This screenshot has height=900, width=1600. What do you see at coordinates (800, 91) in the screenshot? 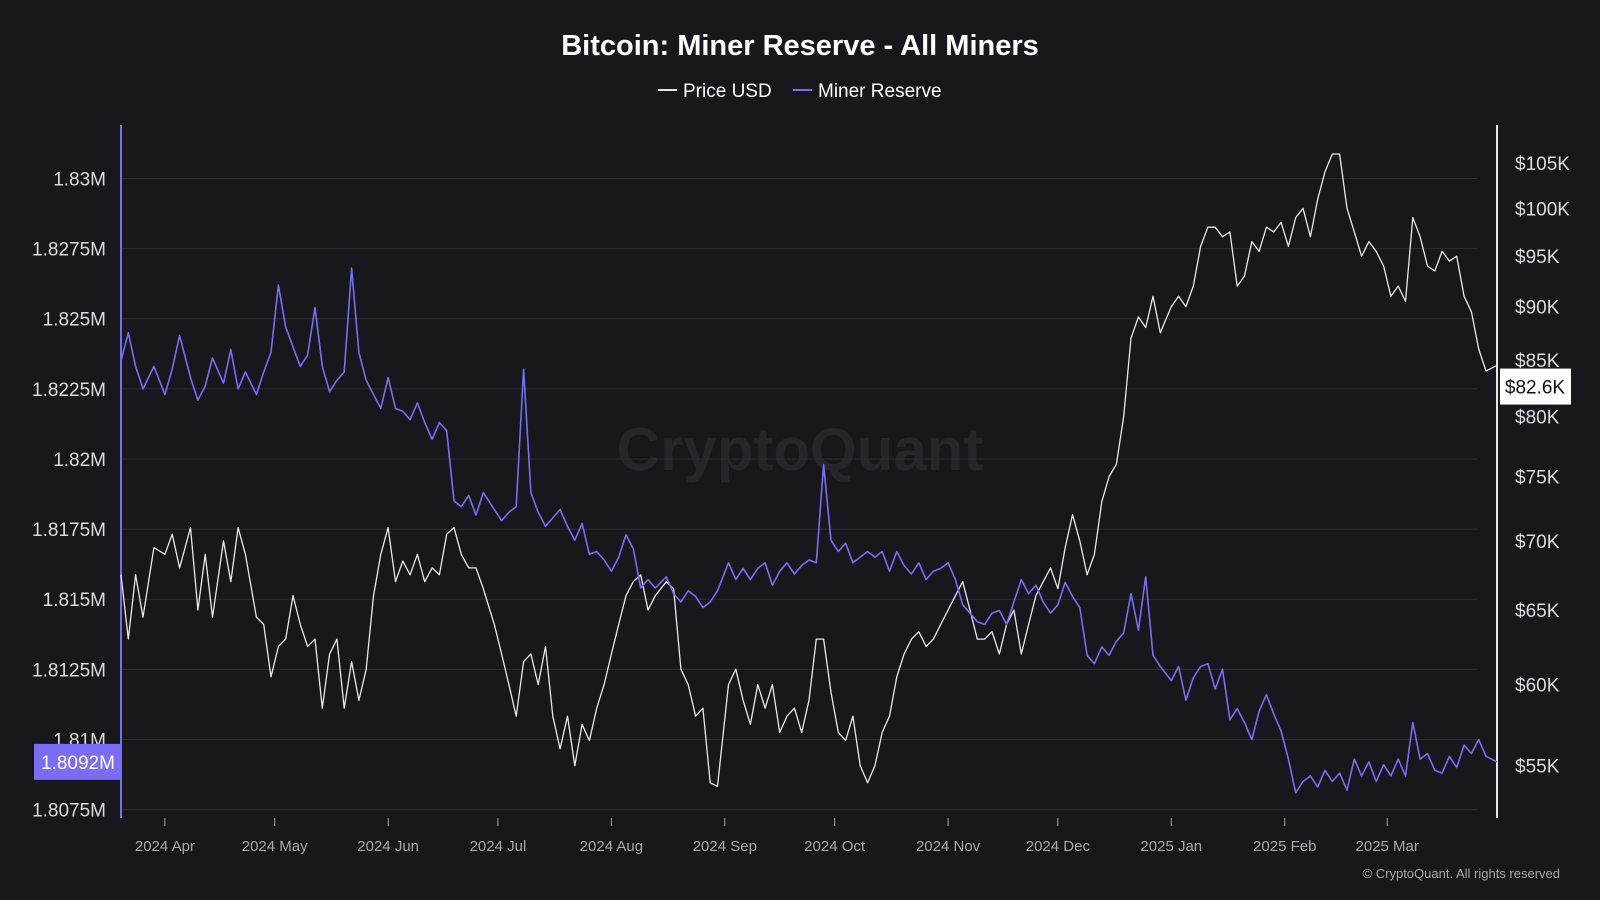
I see `legend: Price USD Miner Reserve` at bounding box center [800, 91].